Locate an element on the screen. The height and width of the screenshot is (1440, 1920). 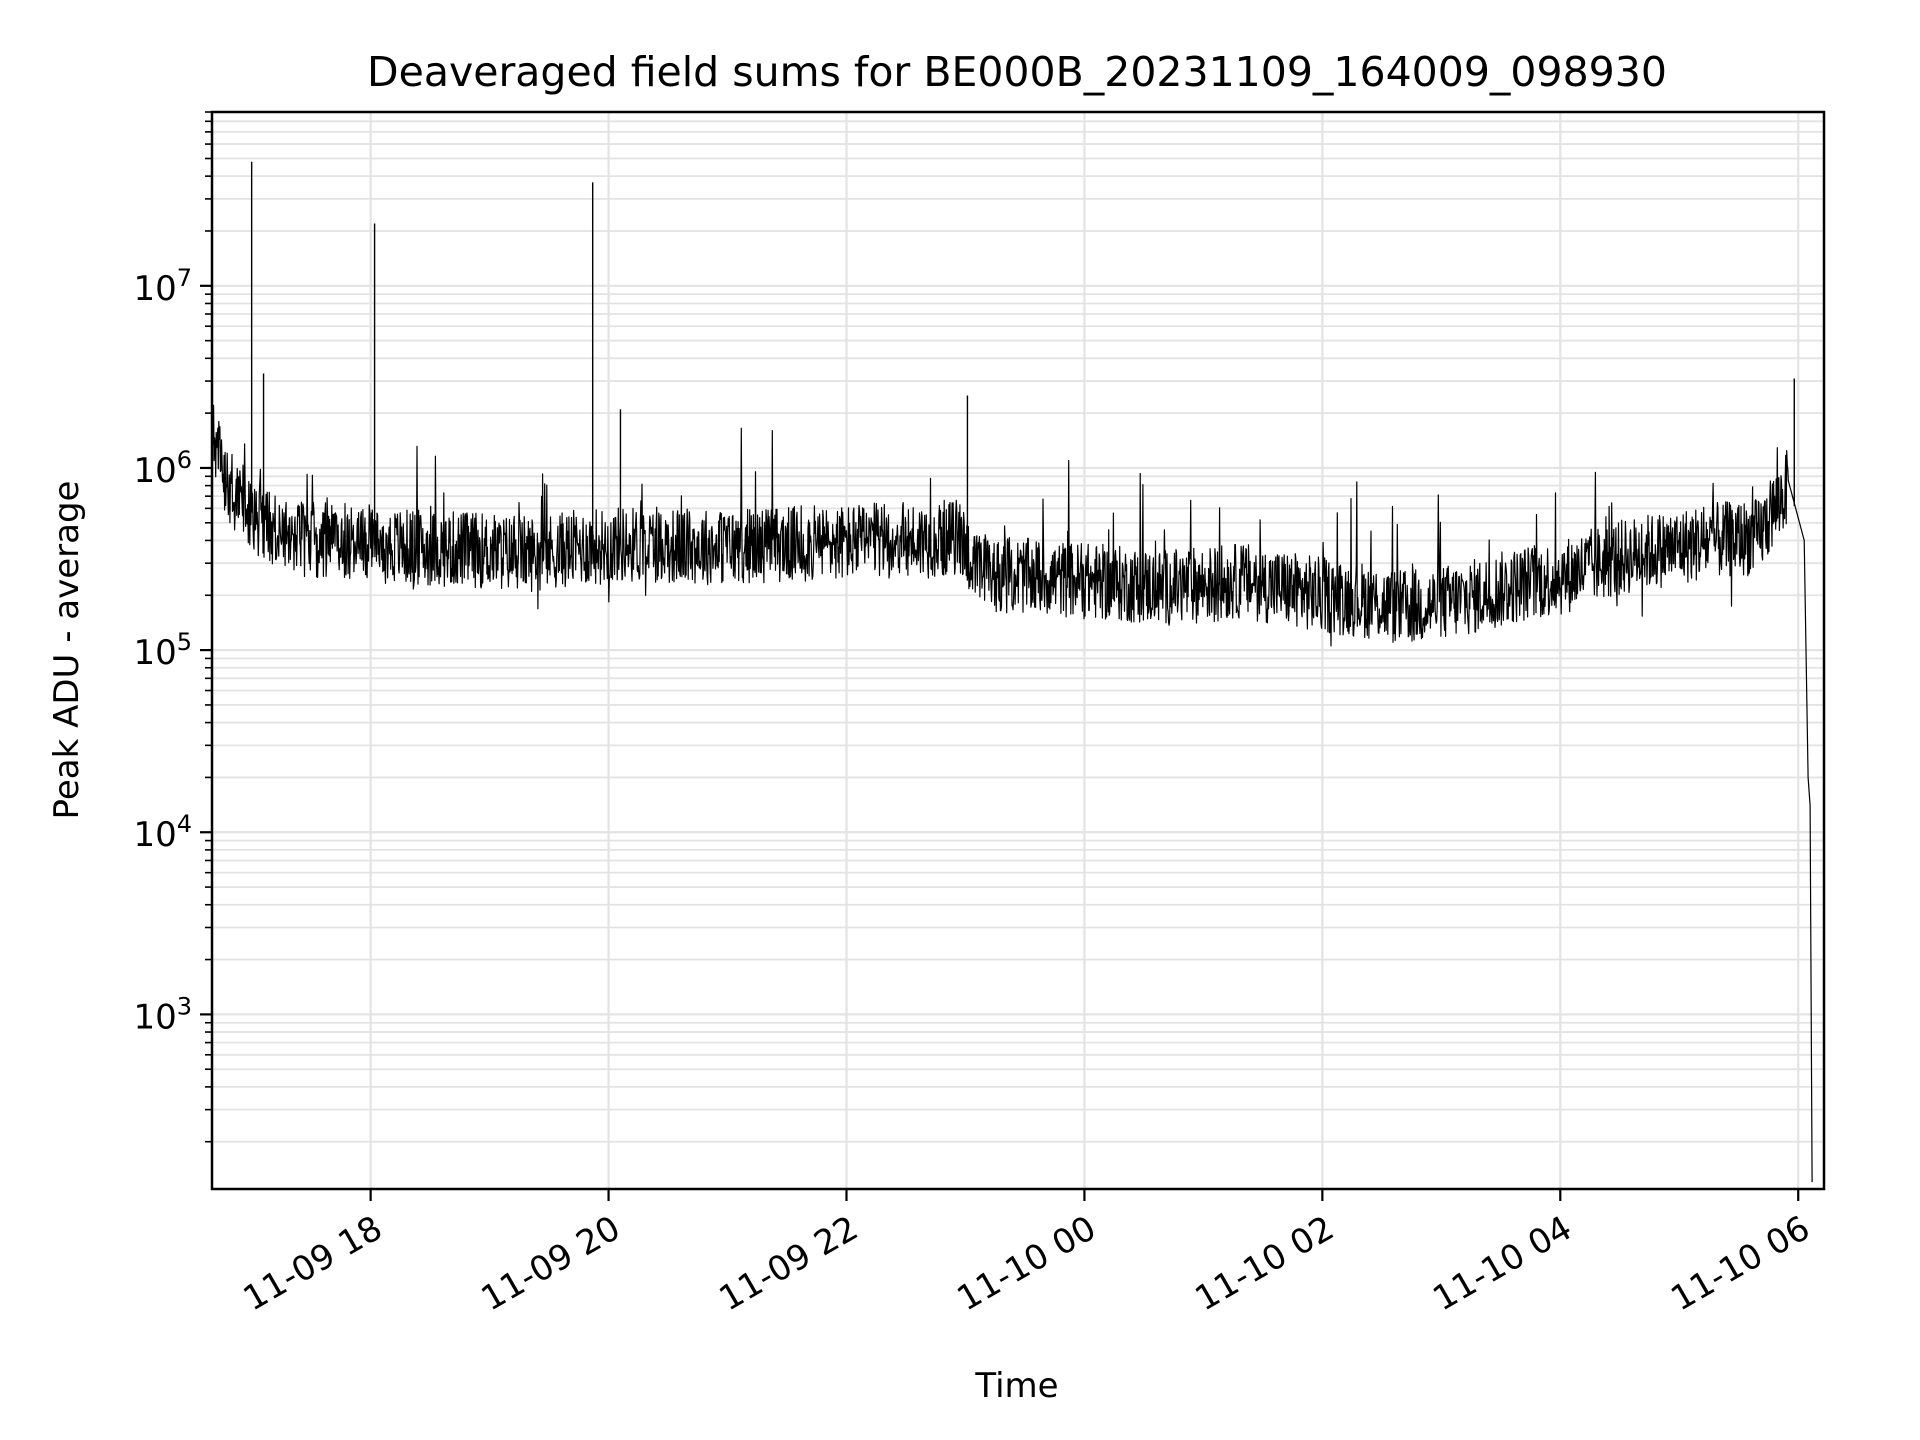
x-tick-label: 11-09 20 is located at coordinates (551, 1263).